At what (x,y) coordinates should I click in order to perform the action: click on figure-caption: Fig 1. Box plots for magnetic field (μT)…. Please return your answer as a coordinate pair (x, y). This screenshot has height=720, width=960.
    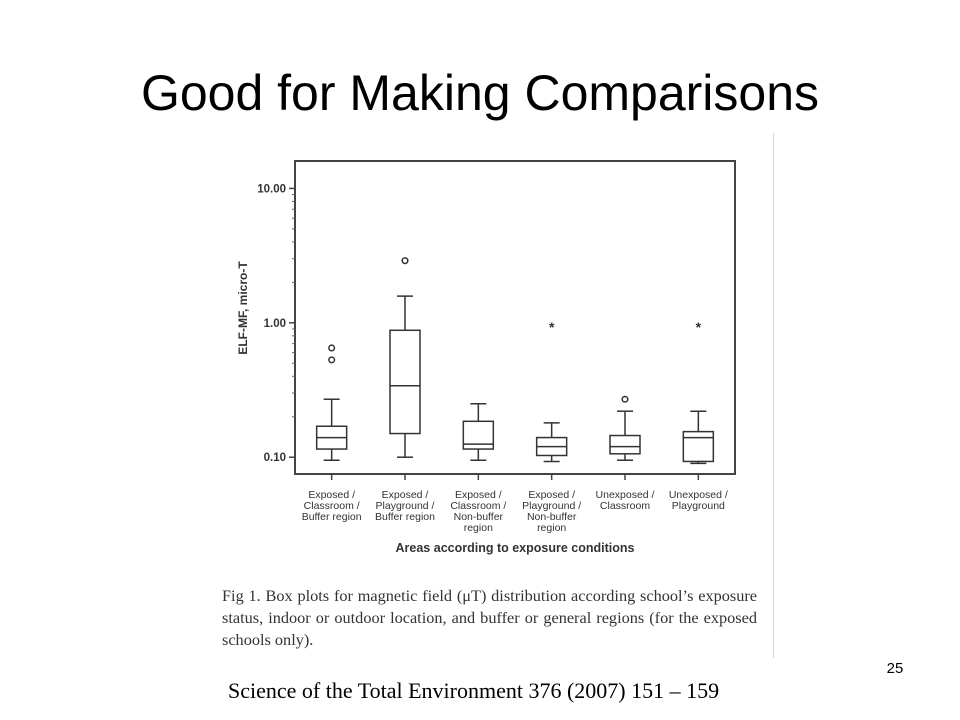
    Looking at the image, I should click on (489, 617).